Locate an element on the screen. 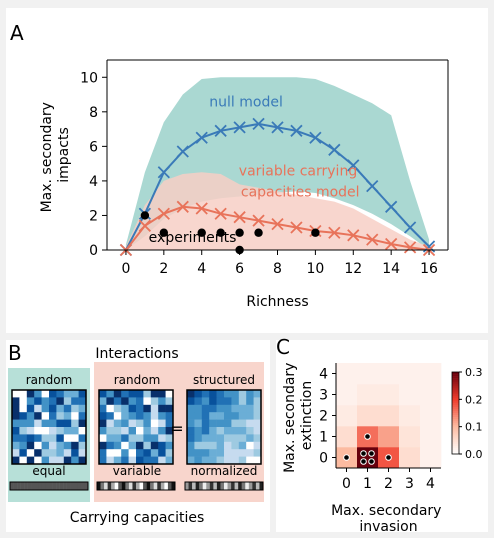 This screenshot has height=538, width=494. x-tick-label-16: 16 is located at coordinates (429, 269).